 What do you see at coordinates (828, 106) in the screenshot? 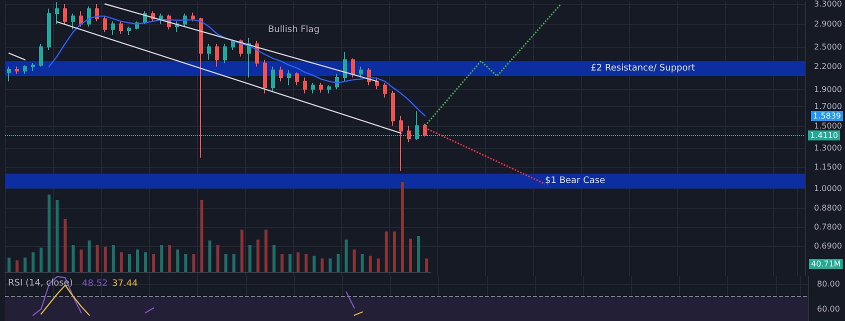
I see `y-tick-label: 1.7000` at bounding box center [828, 106].